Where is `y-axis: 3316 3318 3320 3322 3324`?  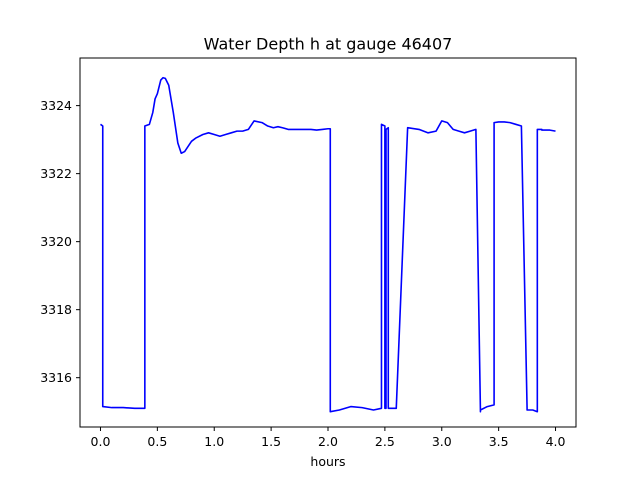
y-axis: 3316 3318 3320 3322 3324 is located at coordinates (60, 241).